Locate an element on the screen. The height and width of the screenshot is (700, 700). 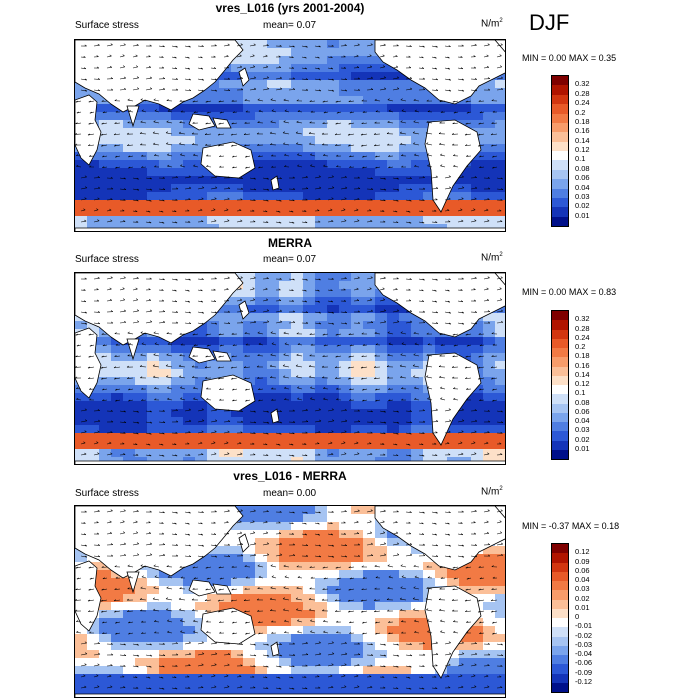
colorbar-swatch is located at coordinates (560, 390).